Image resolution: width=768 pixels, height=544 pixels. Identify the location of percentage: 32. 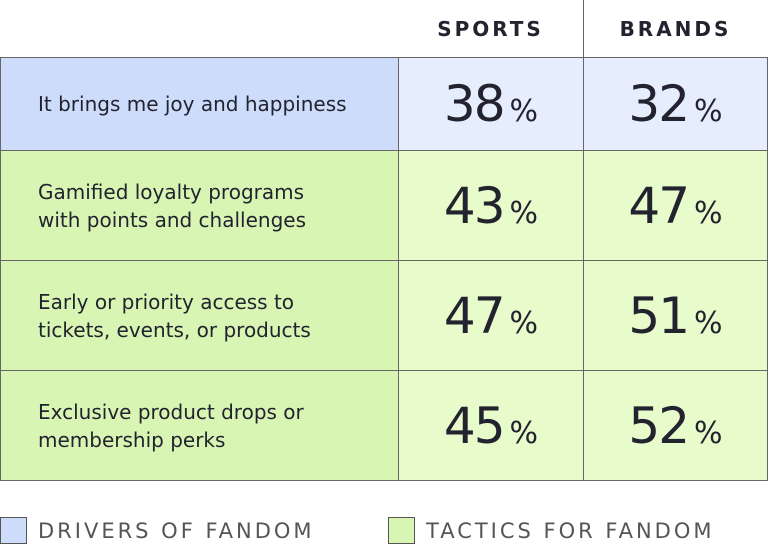
(659, 104).